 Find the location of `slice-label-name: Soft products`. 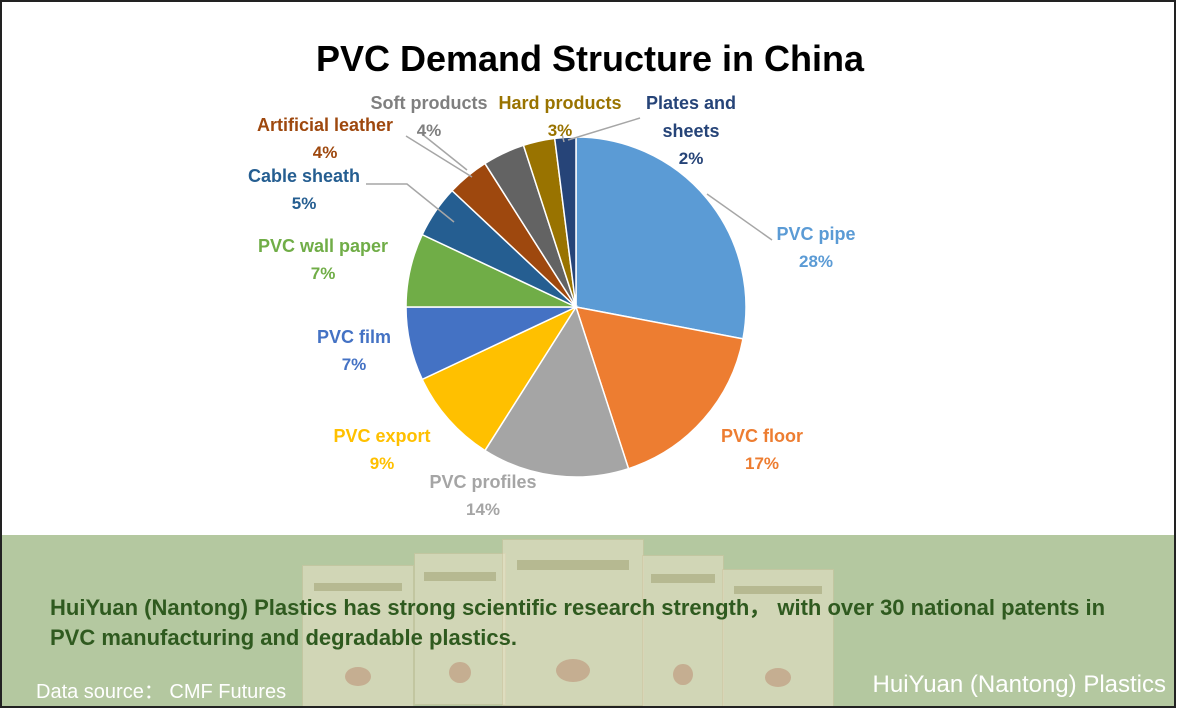

slice-label-name: Soft products is located at coordinates (429, 103).